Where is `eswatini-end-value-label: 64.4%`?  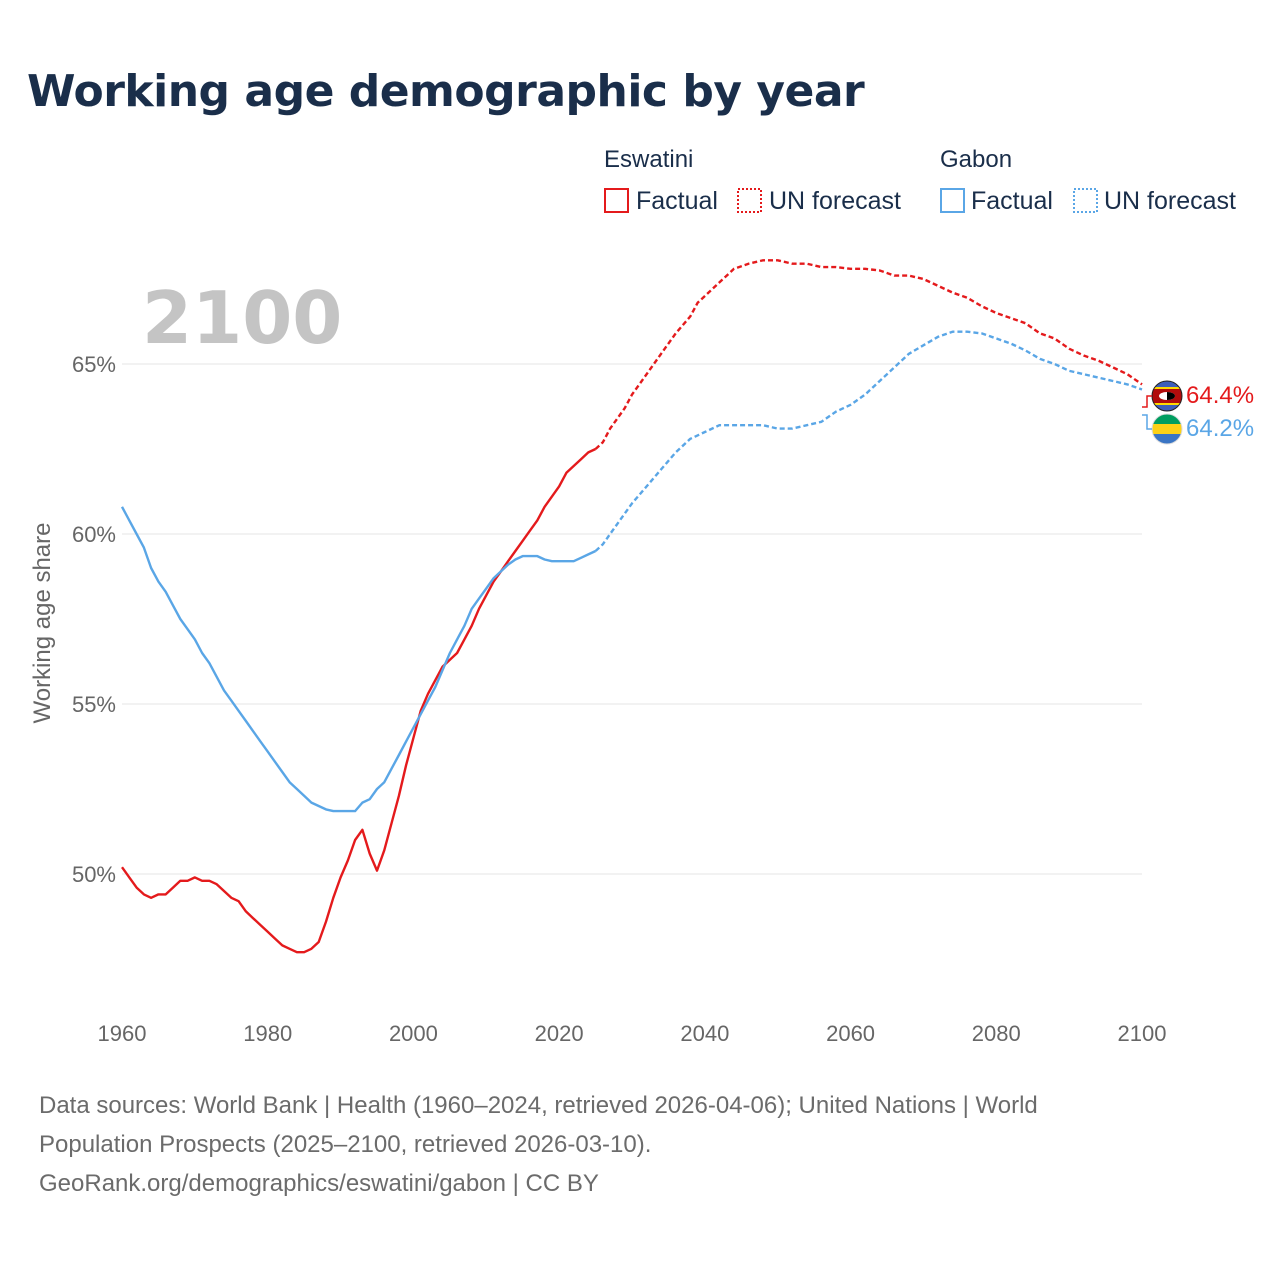
eswatini-end-value-label: 64.4% is located at coordinates (1220, 395).